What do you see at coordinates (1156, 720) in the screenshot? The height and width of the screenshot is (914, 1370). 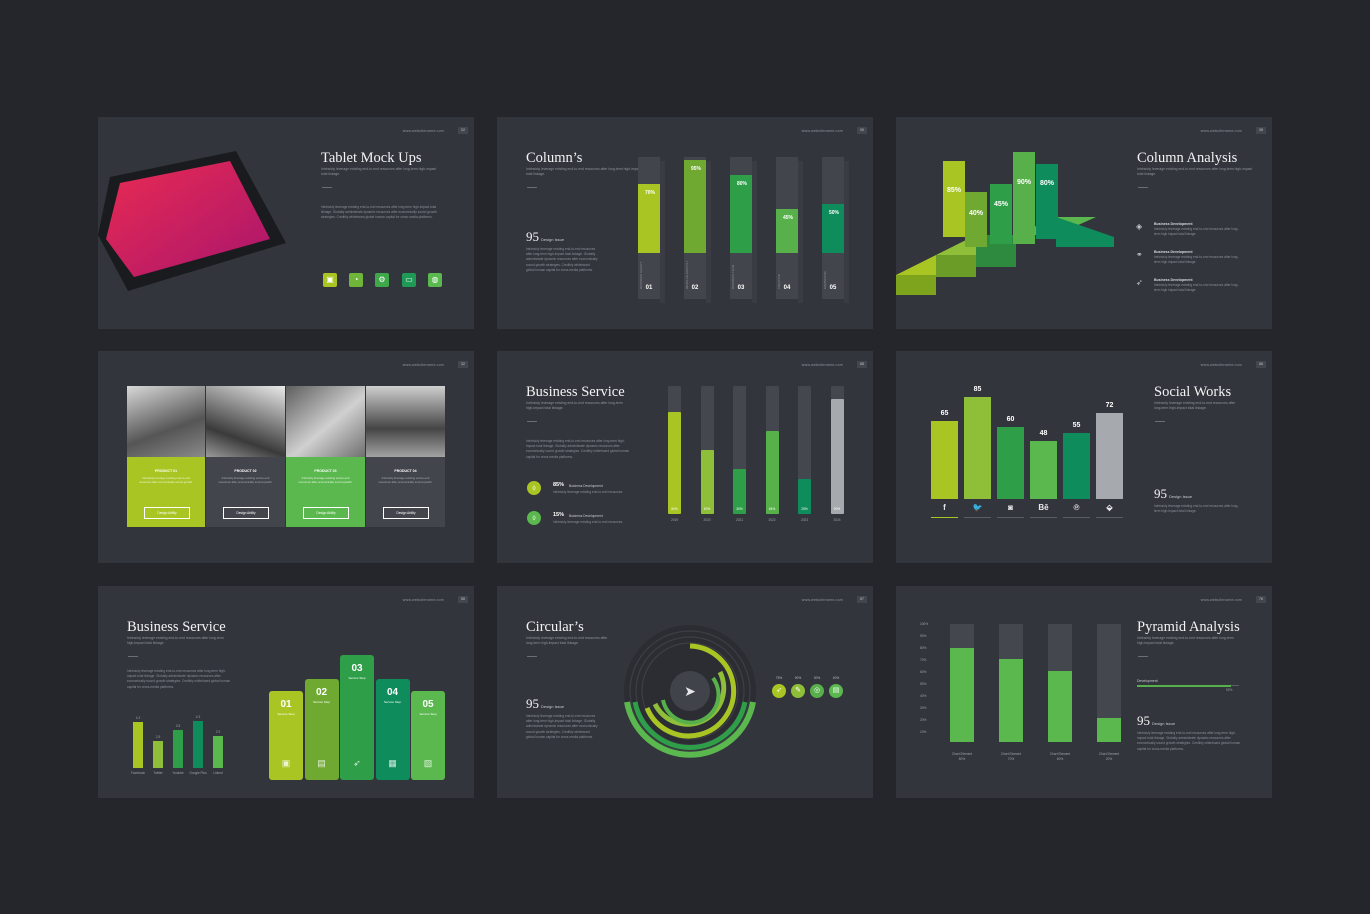 I see `stat-95: 95 Design Issue` at bounding box center [1156, 720].